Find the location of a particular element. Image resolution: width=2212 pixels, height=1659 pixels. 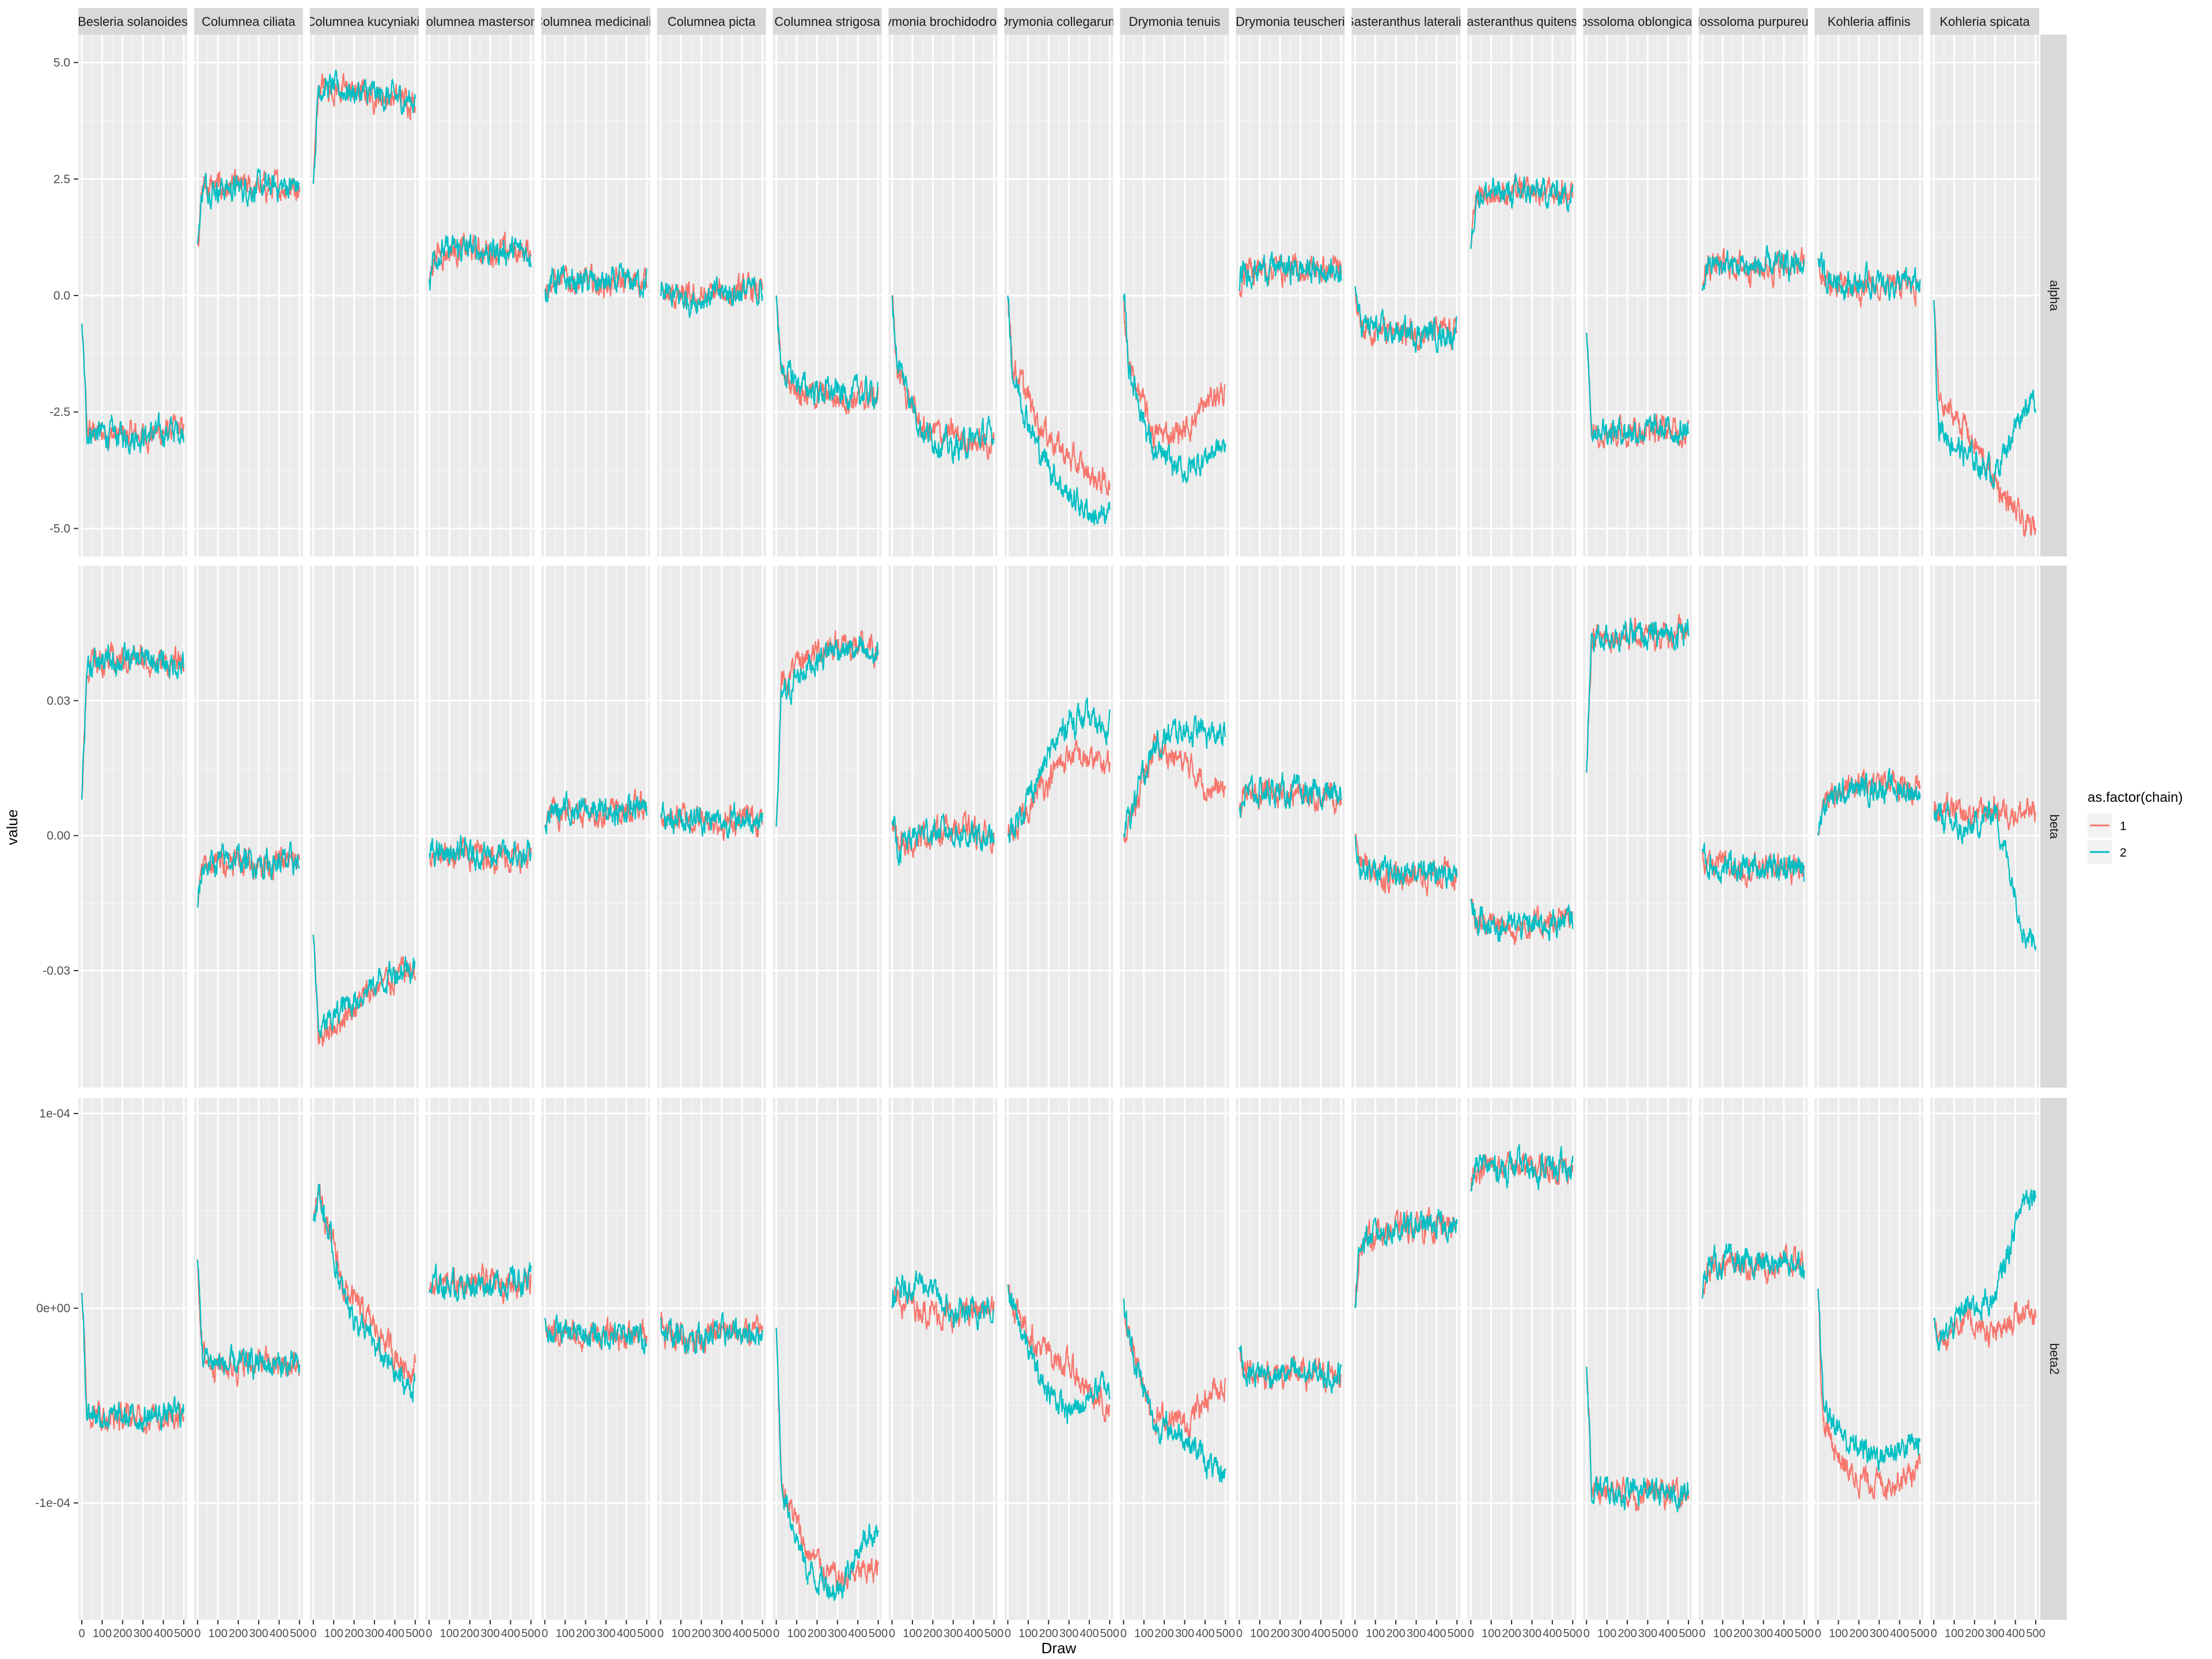

column-strip: Columnea ciliata is located at coordinates (248, 21).